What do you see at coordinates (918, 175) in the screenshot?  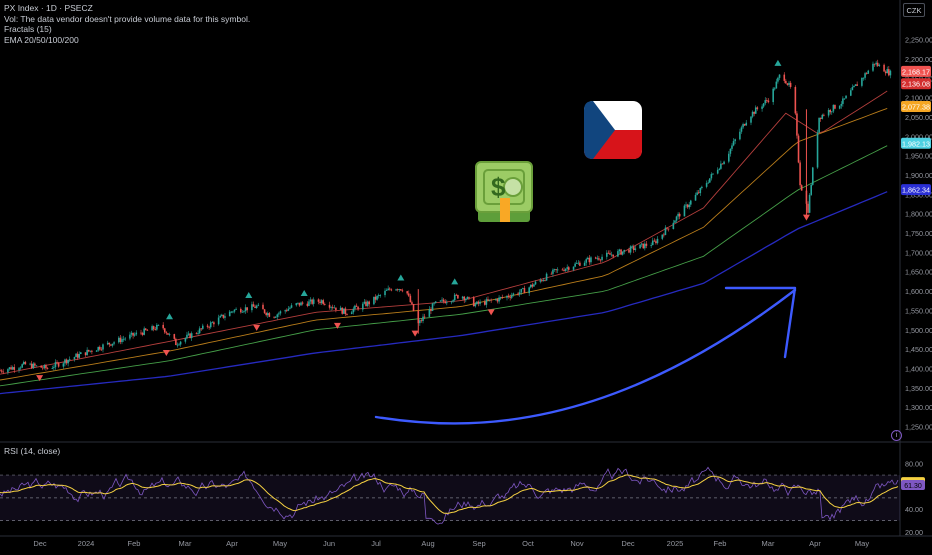 I see `y-tick-label: 1,900.00` at bounding box center [918, 175].